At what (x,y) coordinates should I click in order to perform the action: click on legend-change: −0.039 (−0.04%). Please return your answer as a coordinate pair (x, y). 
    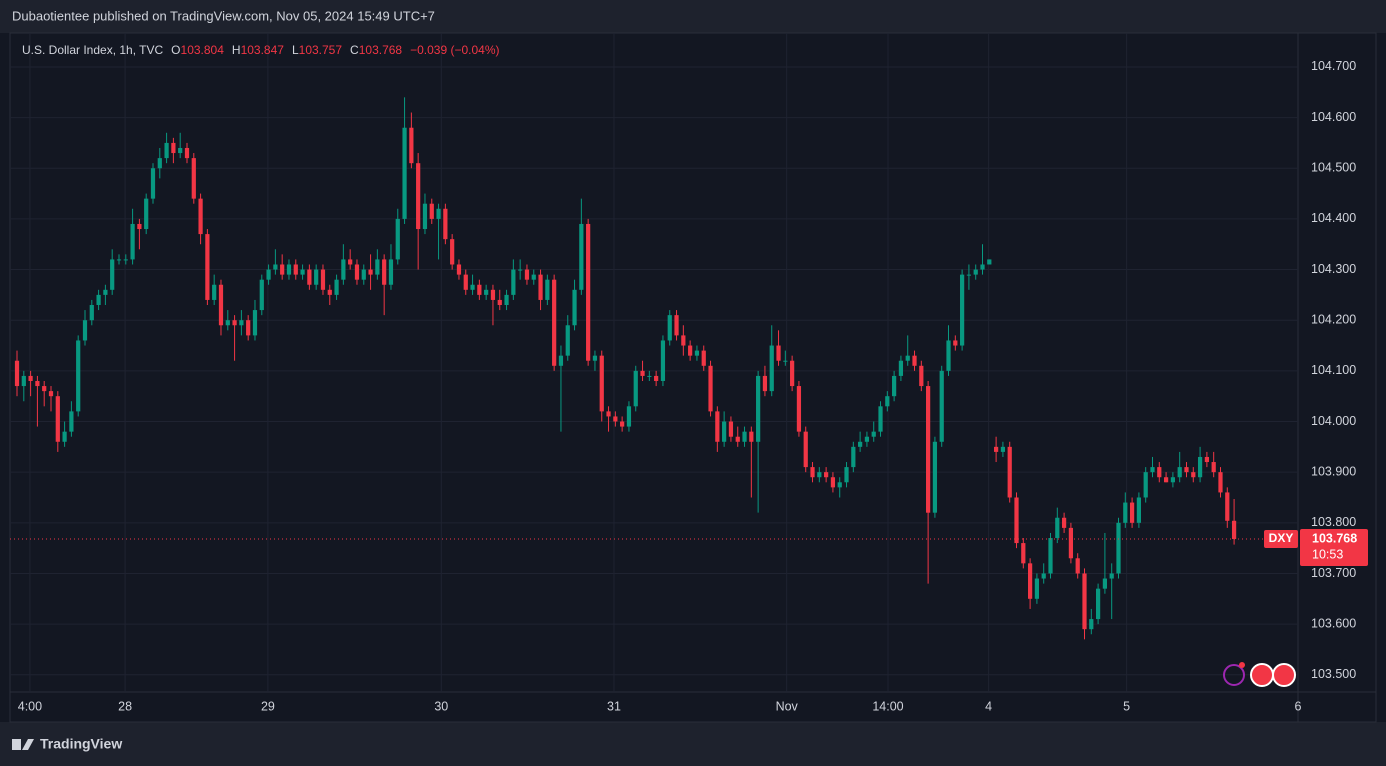
    Looking at the image, I should click on (454, 50).